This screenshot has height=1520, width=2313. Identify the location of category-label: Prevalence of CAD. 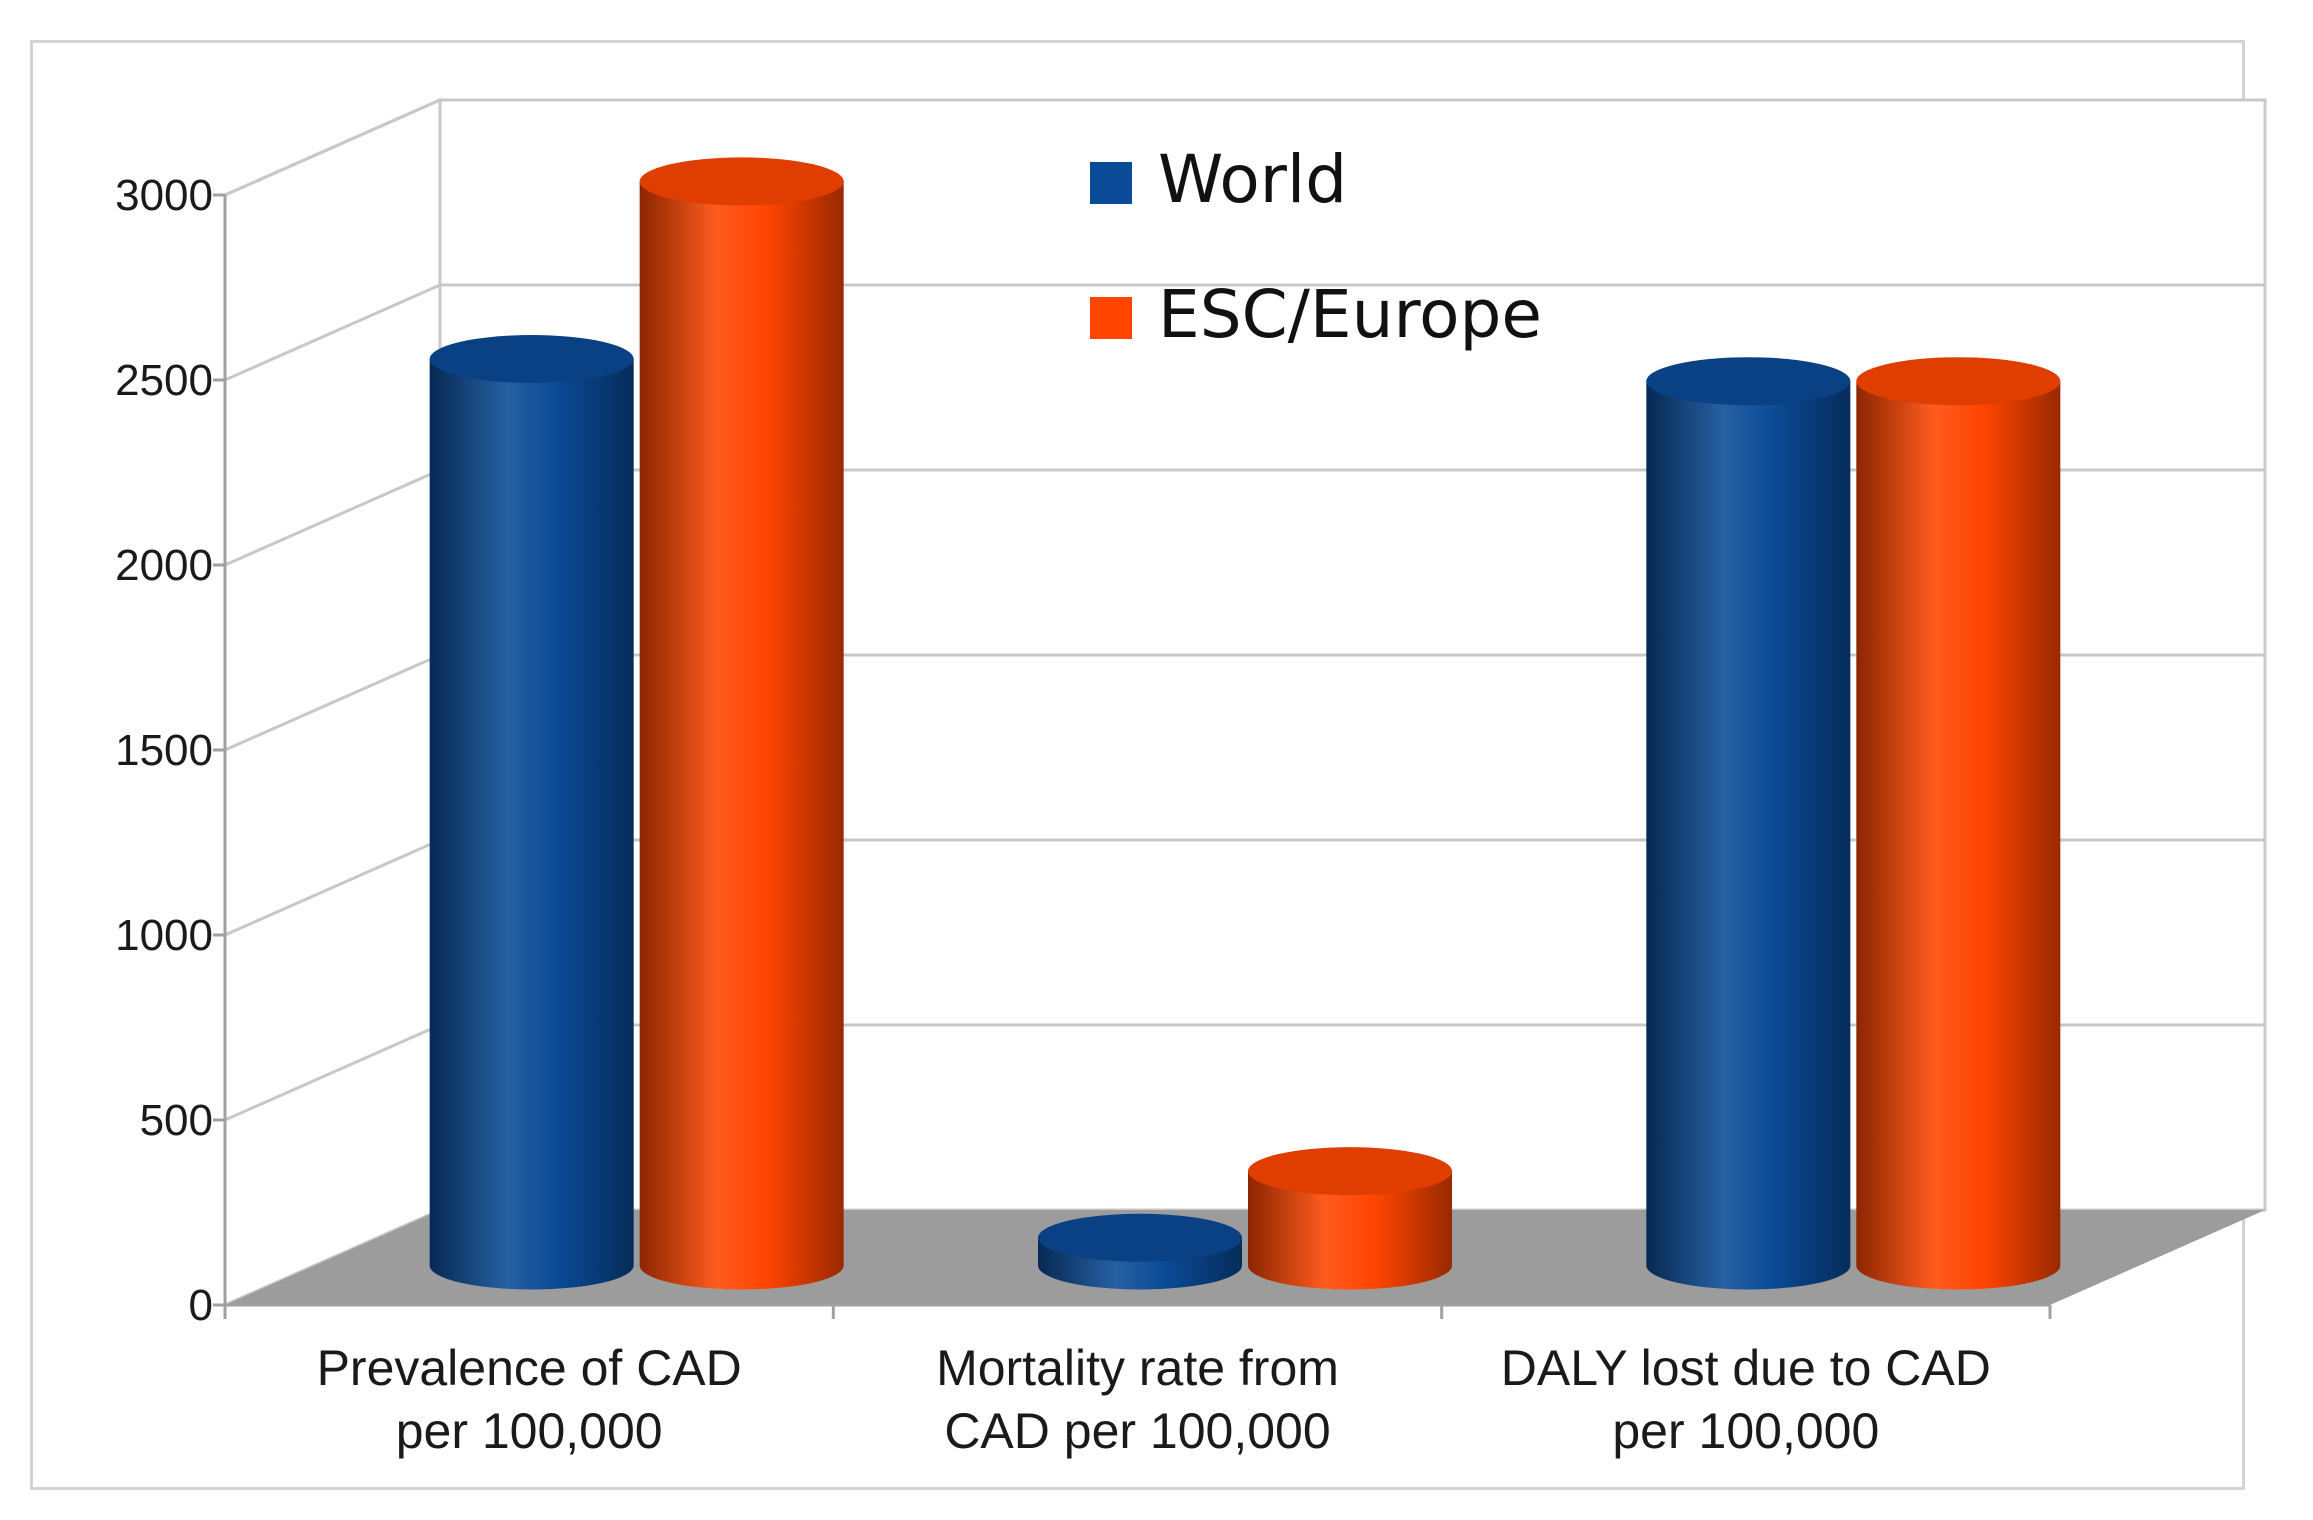
(529, 1368).